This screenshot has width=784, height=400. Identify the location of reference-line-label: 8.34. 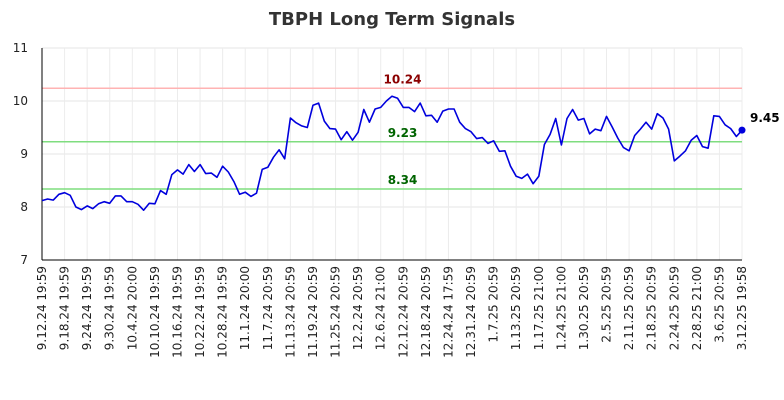
(403, 180).